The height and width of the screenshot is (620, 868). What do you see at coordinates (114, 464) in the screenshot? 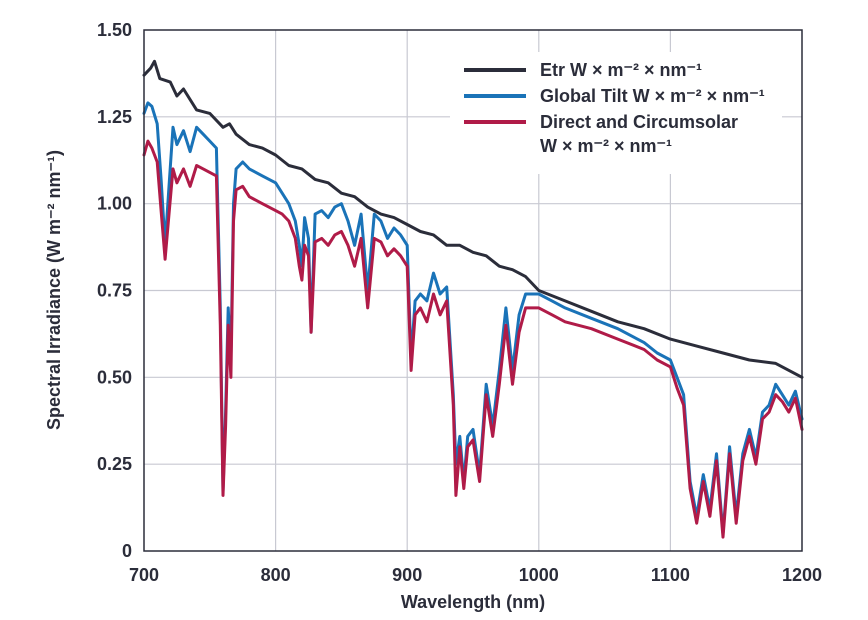
I see `y-tick-label: 0.25` at bounding box center [114, 464].